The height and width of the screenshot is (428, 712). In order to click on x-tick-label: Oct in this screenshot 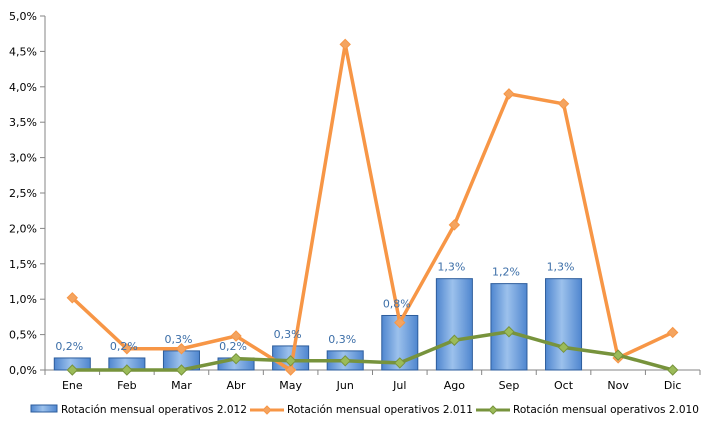, I will do `click(564, 385)`.